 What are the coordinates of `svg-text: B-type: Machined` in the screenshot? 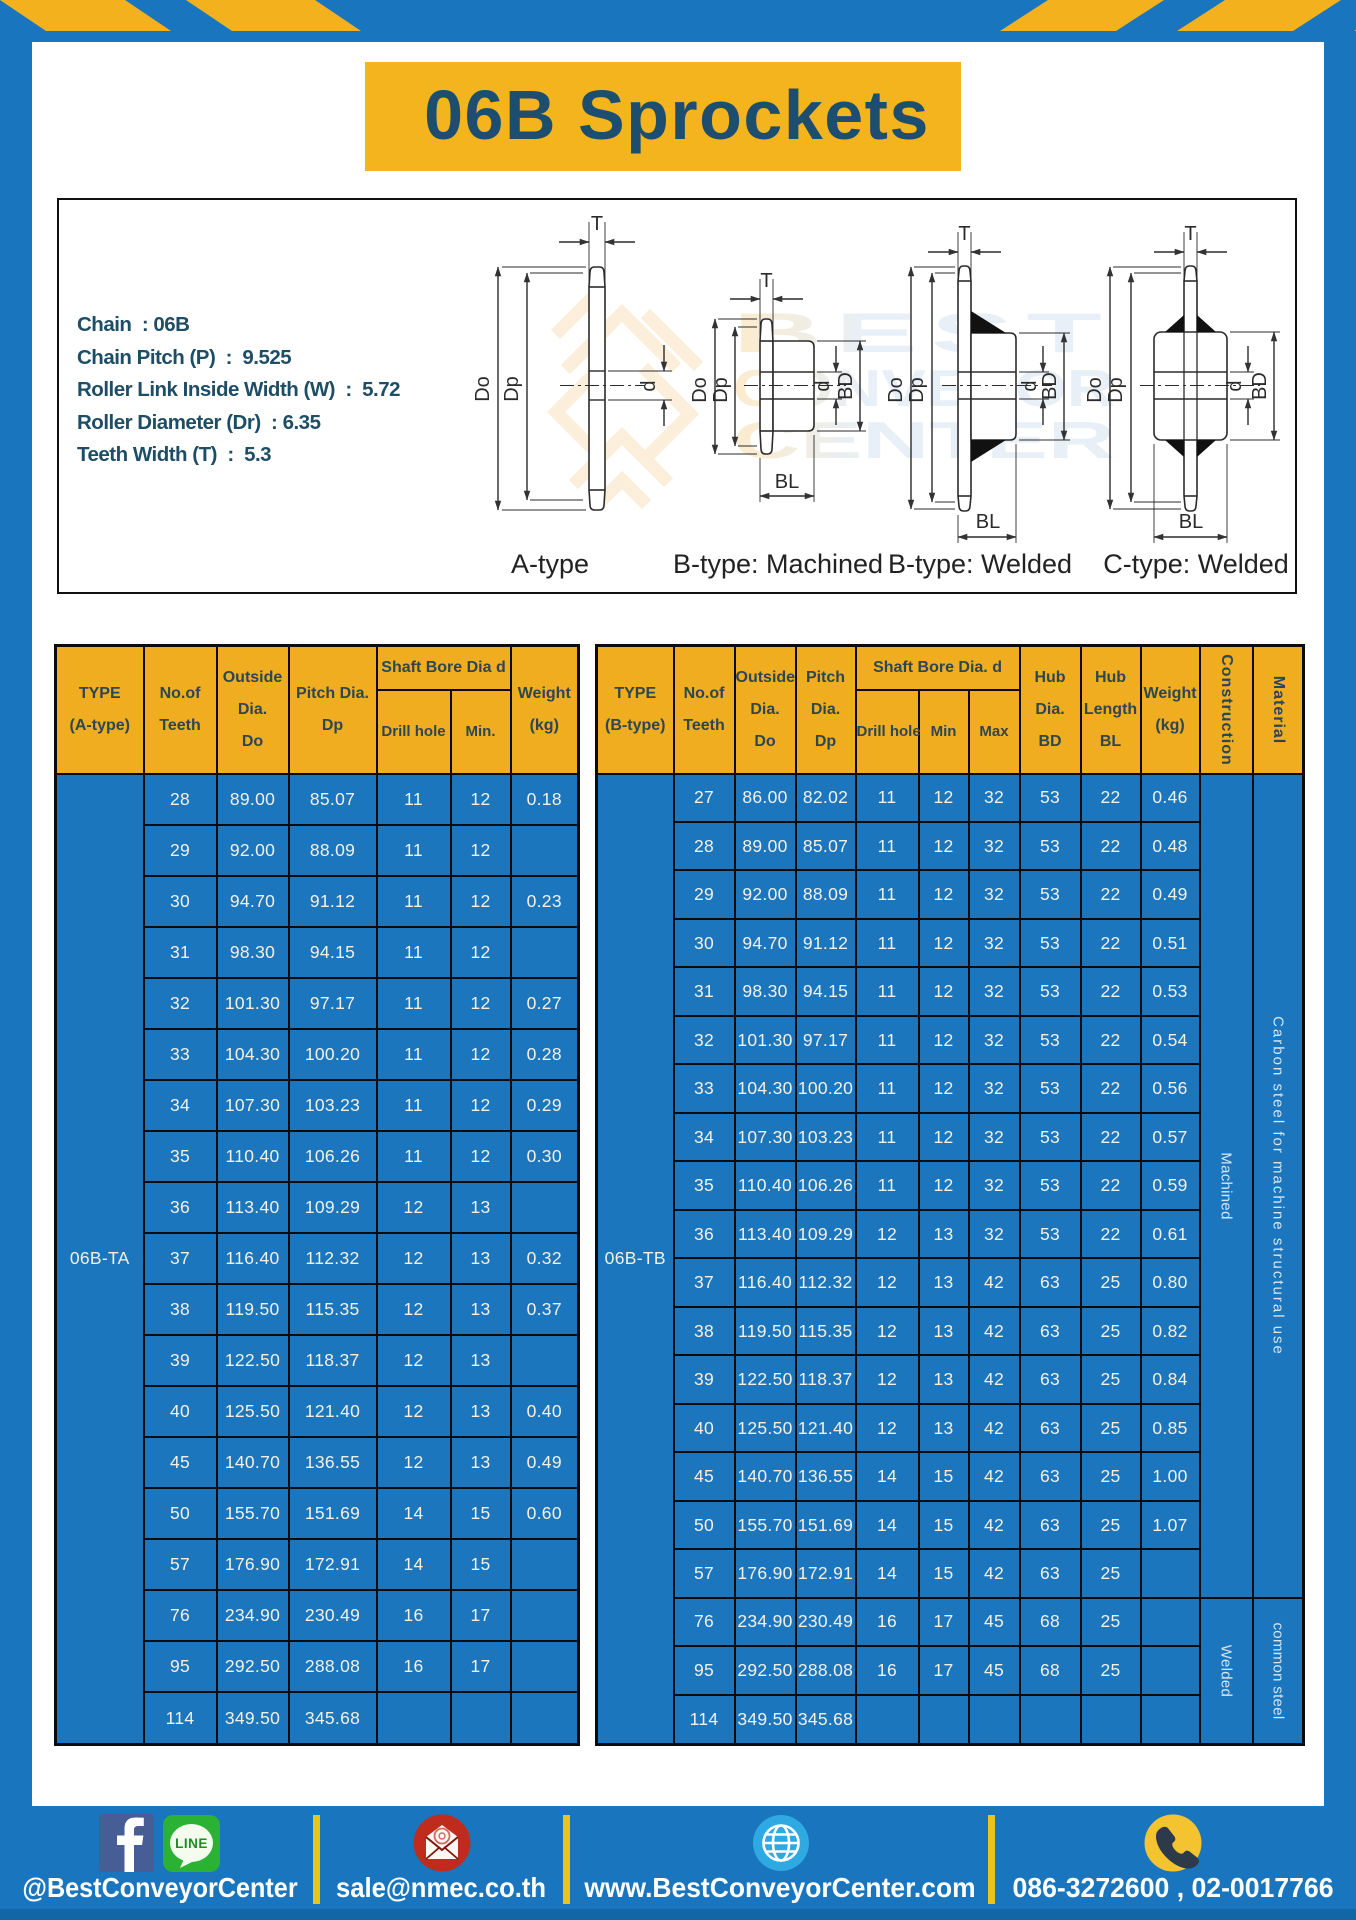 It's located at (778, 564).